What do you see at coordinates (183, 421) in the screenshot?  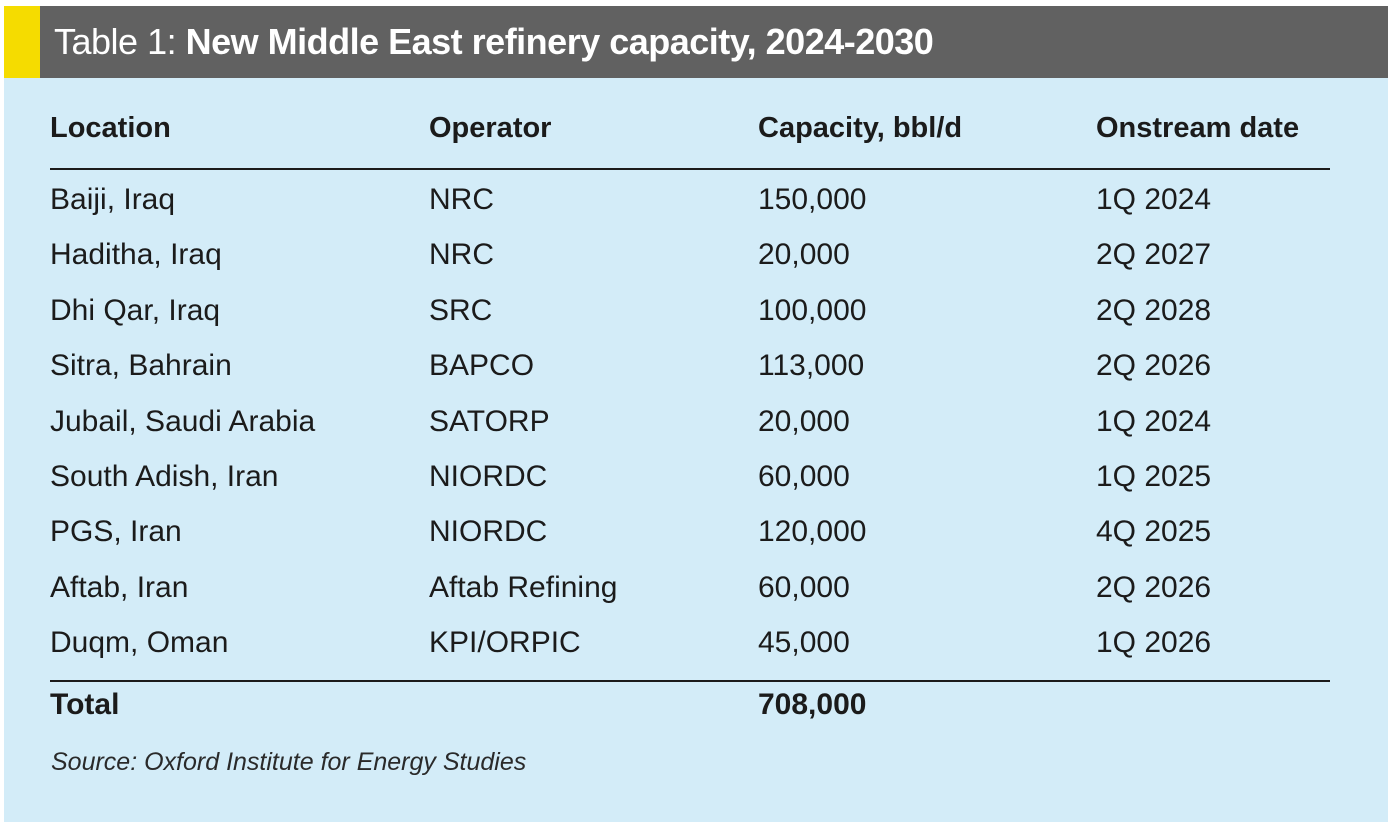 I see `cell-location: Jubail, Saudi Arabia` at bounding box center [183, 421].